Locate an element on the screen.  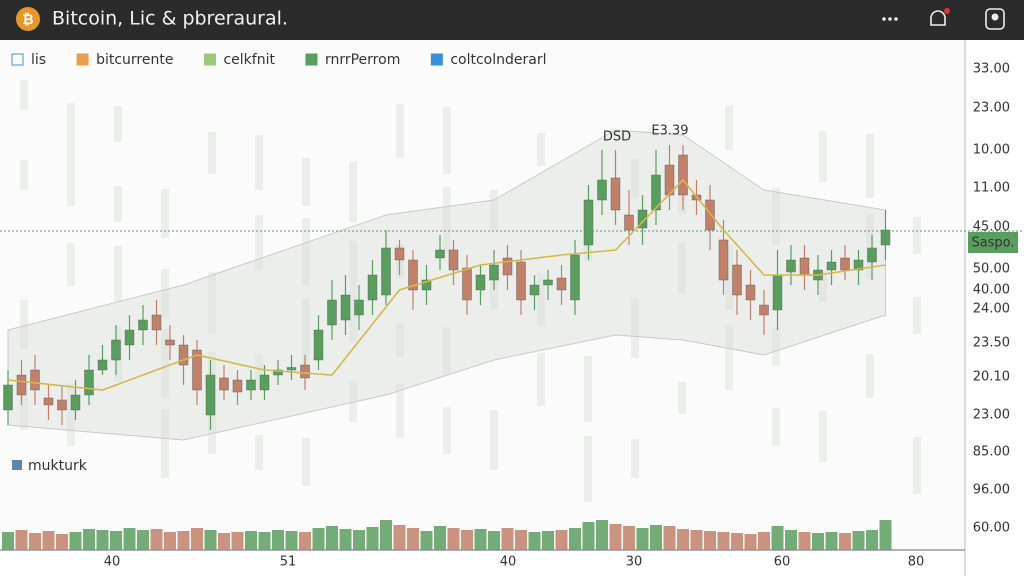
time-label: 60 is located at coordinates (782, 562).